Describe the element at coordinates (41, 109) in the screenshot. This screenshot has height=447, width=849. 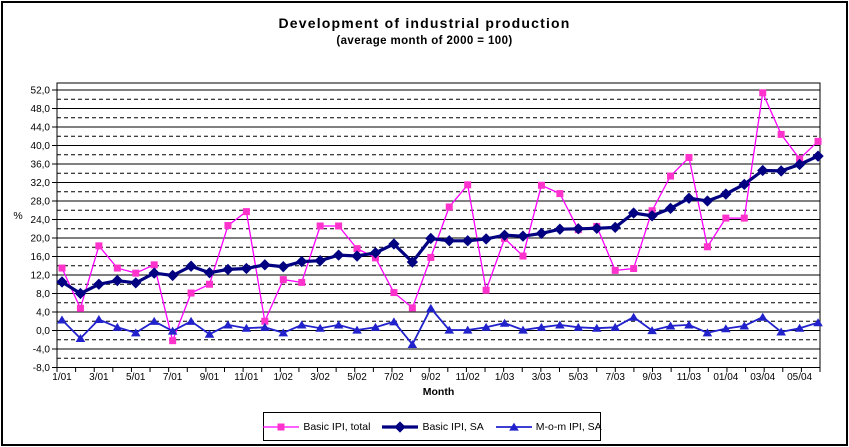
I see `y-tick-label: 48,0` at that location.